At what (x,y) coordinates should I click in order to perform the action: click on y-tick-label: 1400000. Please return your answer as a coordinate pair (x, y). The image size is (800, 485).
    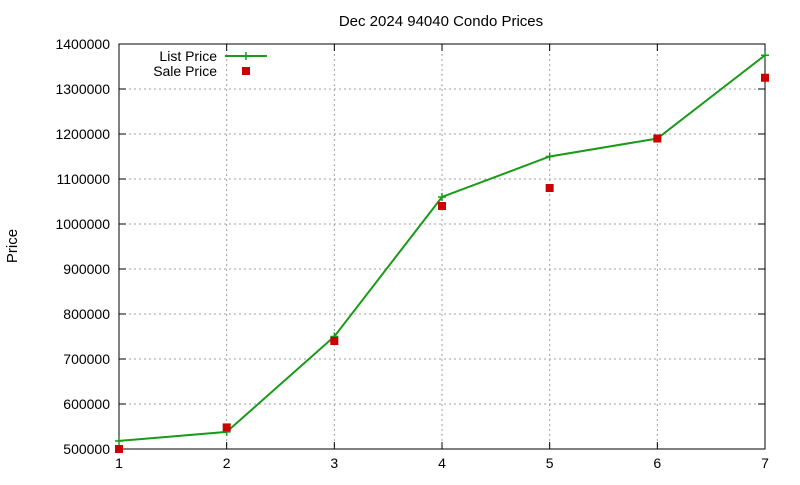
    Looking at the image, I should click on (82, 44).